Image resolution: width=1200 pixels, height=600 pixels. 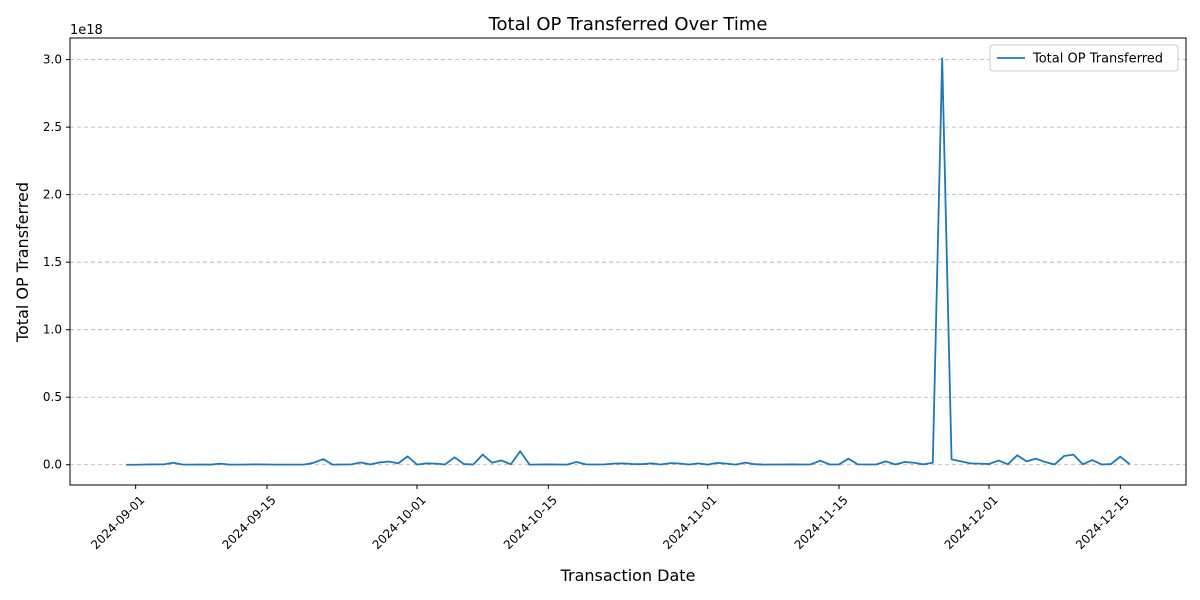 What do you see at coordinates (86, 30) in the screenshot?
I see `y-offset-label: 1e18` at bounding box center [86, 30].